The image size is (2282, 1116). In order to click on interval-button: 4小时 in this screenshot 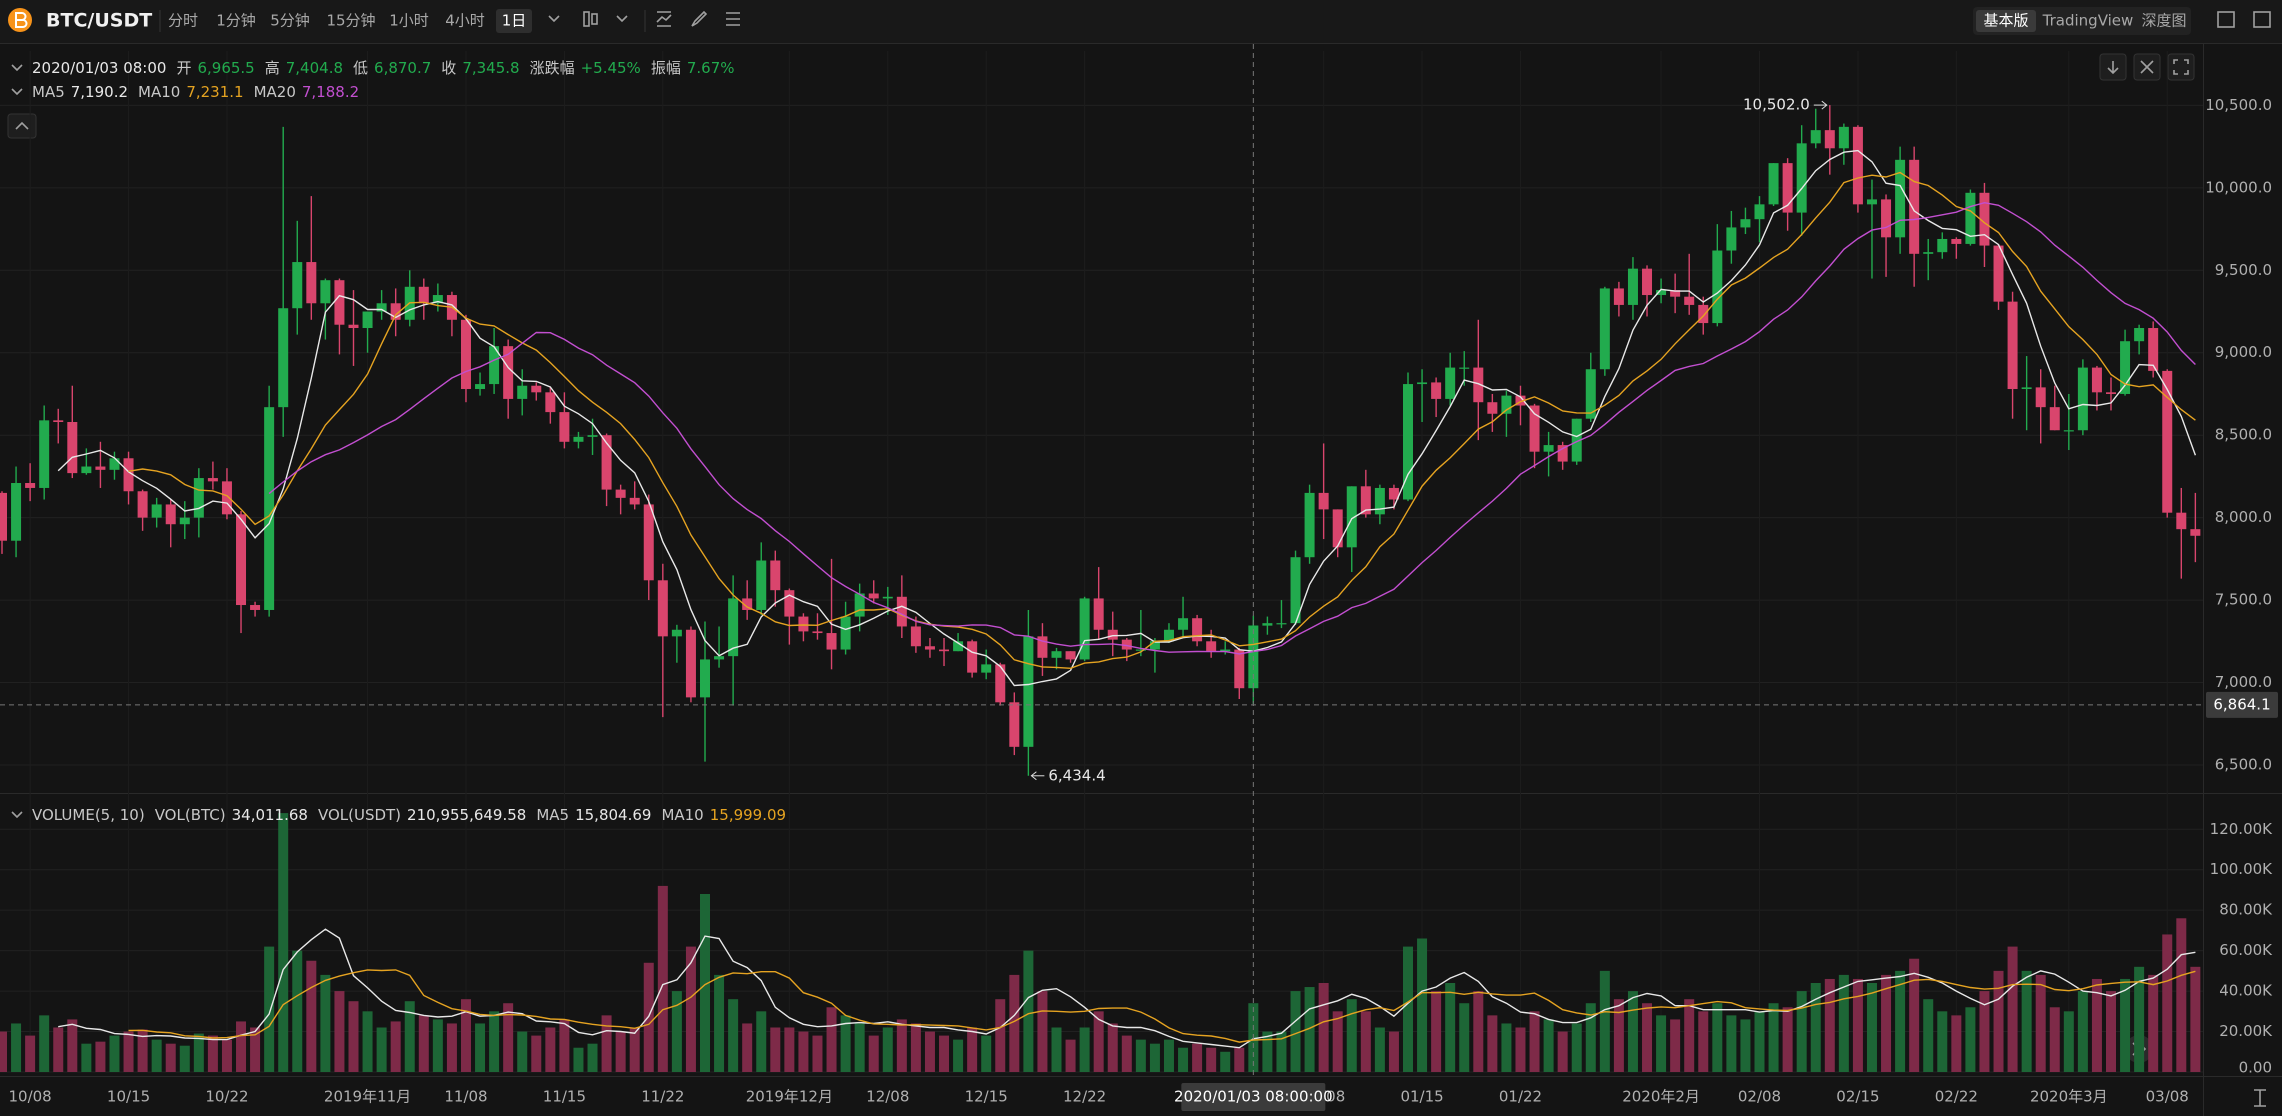, I will do `click(465, 21)`.